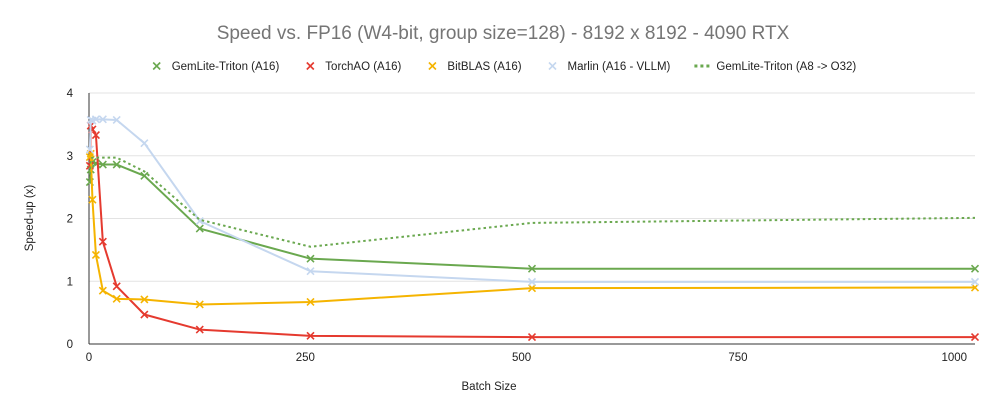 The height and width of the screenshot is (417, 1007). I want to click on y-tick-label: 1, so click(70, 282).